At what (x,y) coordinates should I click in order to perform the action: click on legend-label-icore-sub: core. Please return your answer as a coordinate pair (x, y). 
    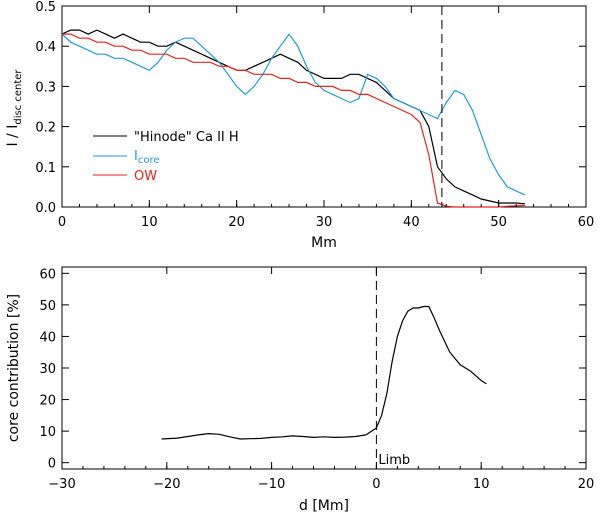
    Looking at the image, I should click on (149, 160).